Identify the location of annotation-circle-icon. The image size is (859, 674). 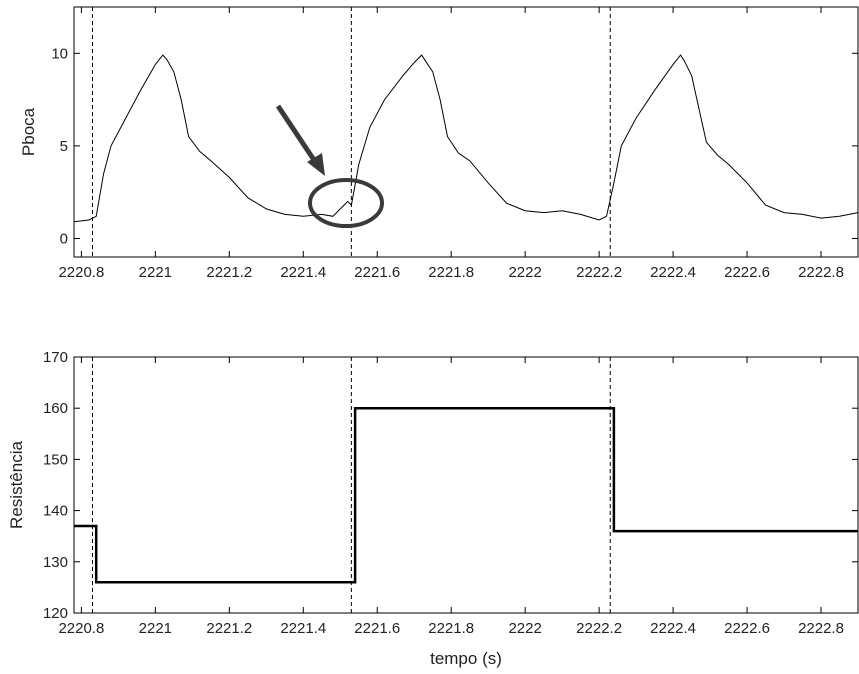
(346, 203).